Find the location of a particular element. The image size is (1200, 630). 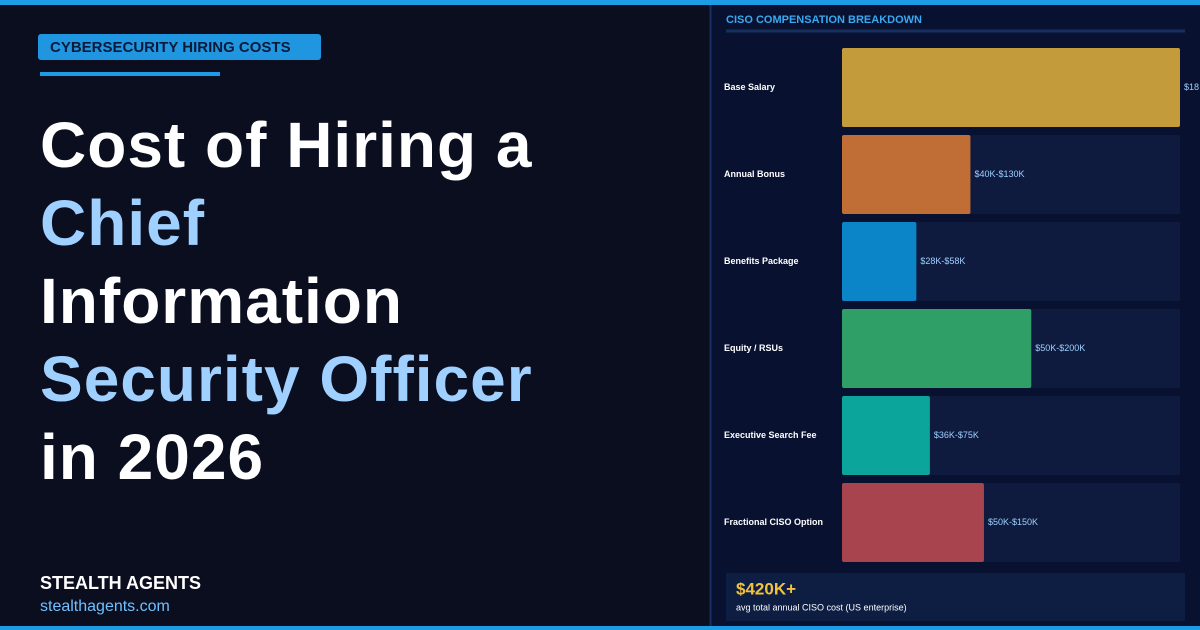

value-label: $40K-$130K is located at coordinates (999, 174).